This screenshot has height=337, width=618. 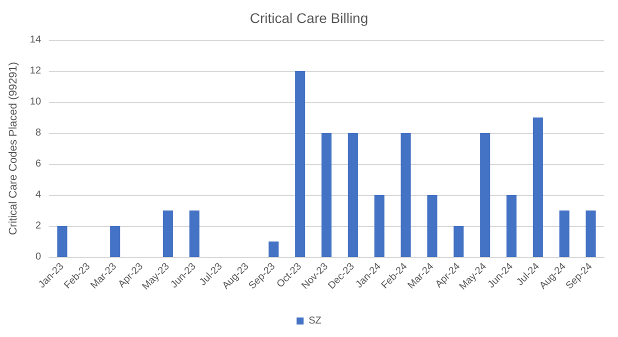 What do you see at coordinates (36, 102) in the screenshot?
I see `y-tick-label: 10` at bounding box center [36, 102].